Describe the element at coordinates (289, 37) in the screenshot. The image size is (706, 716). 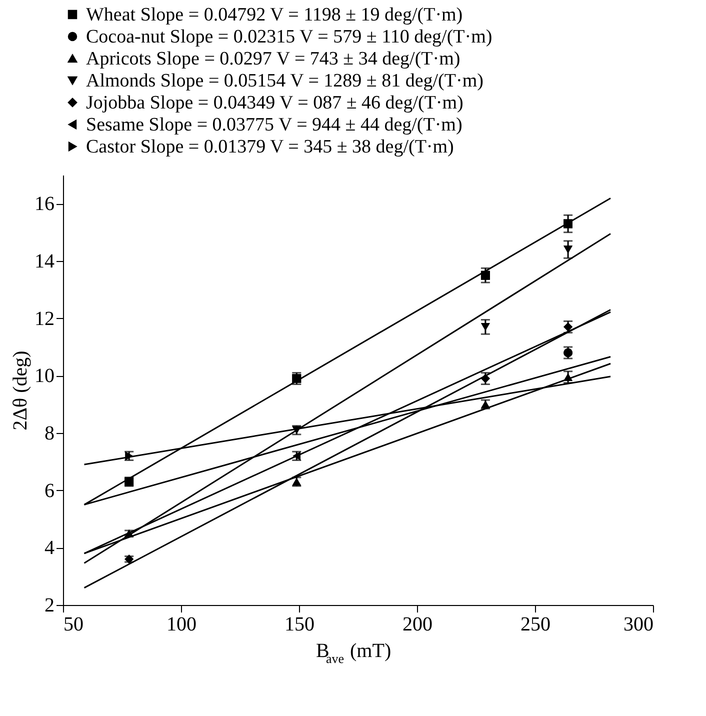
I see `legend-label: Cocoa-nut Slope = 0.02315 V = 579 ± 110 deg/(T·m)` at that location.